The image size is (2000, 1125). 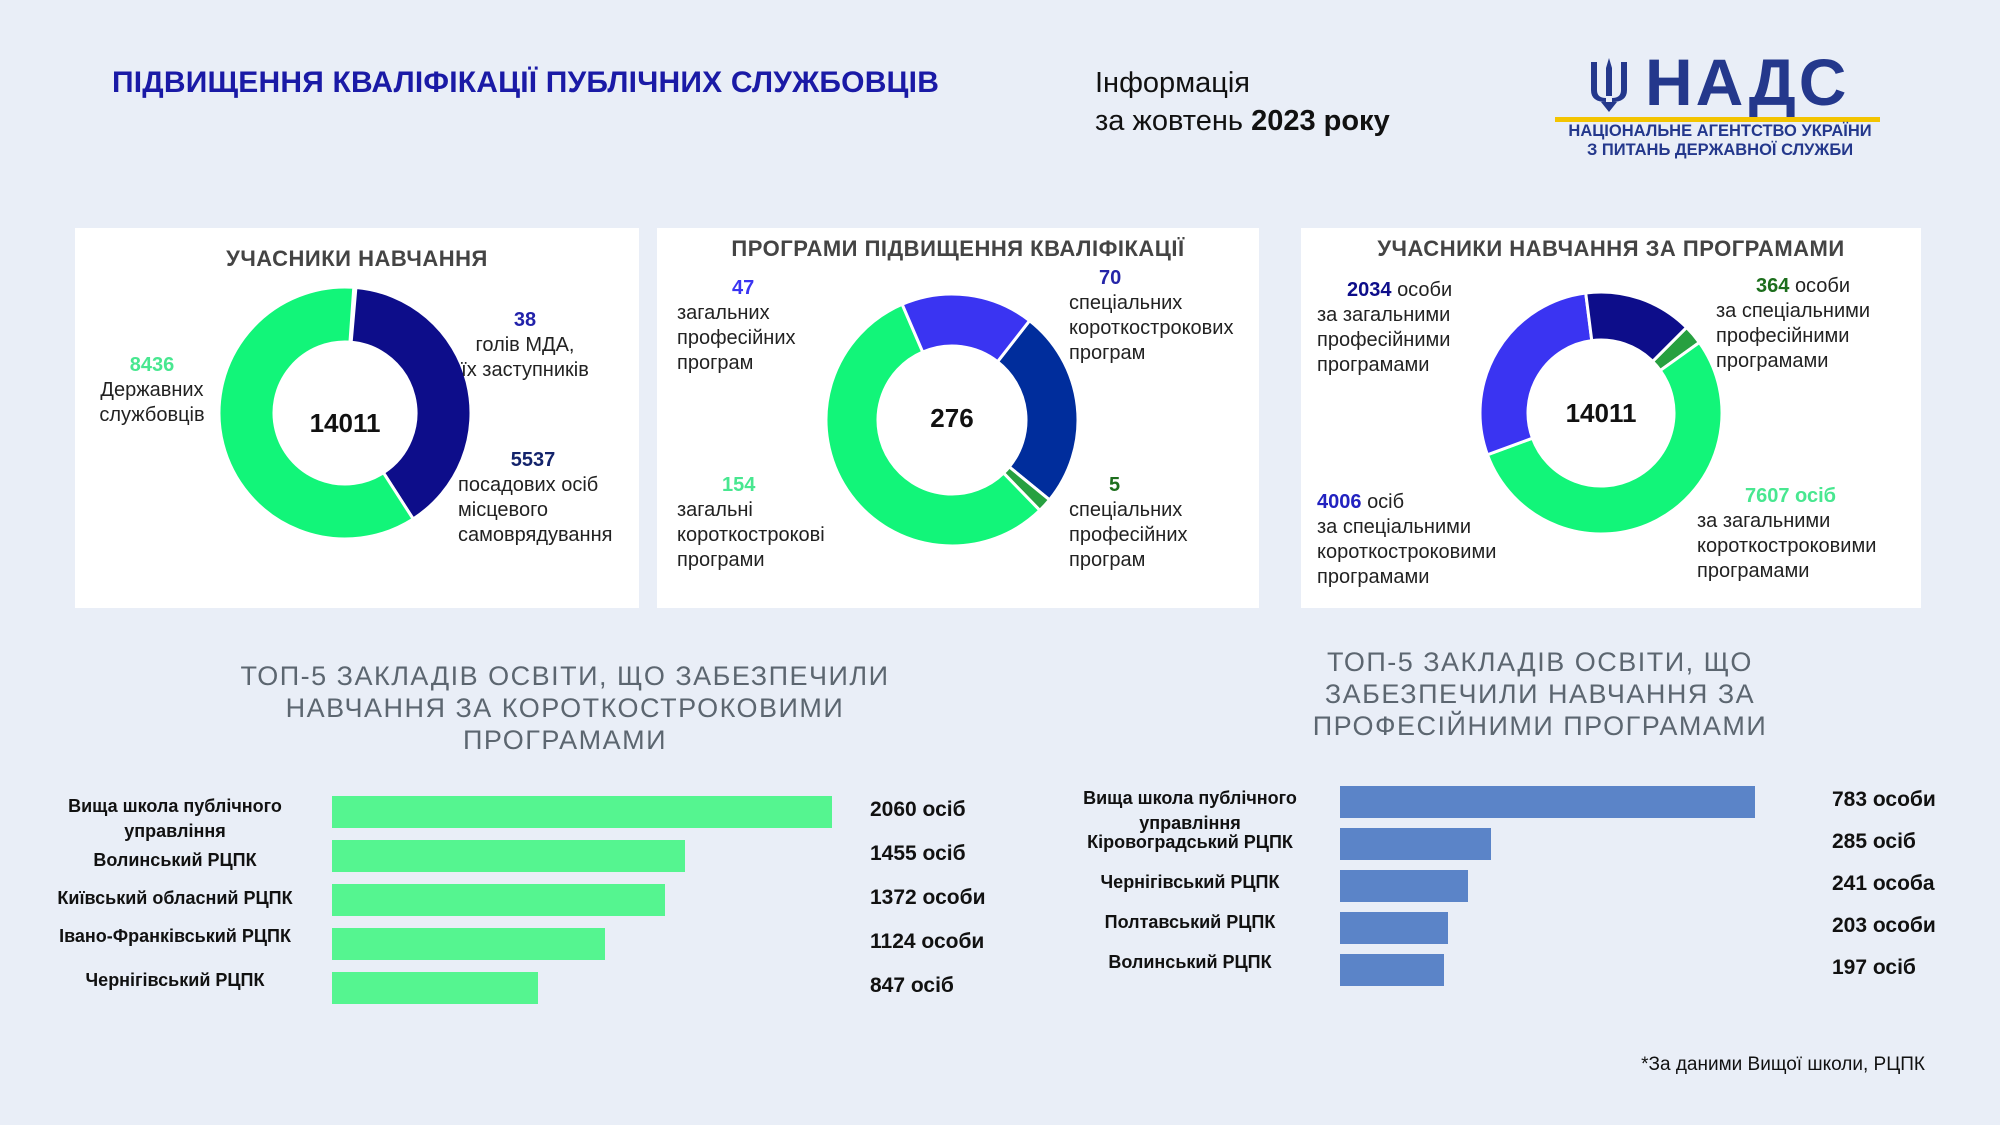 I want to click on slice-value: 364, so click(x=1773, y=286).